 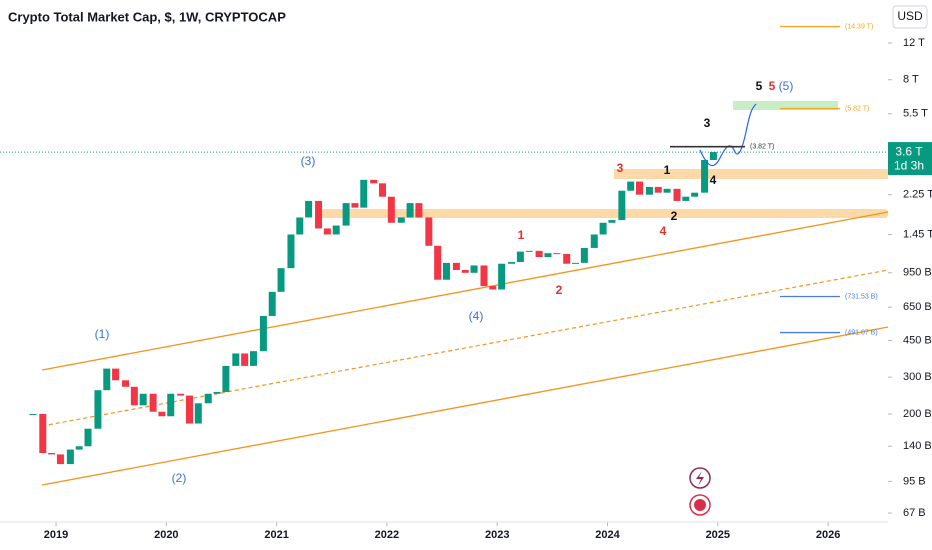 I want to click on level-label: (731.53 B), so click(x=861, y=296).